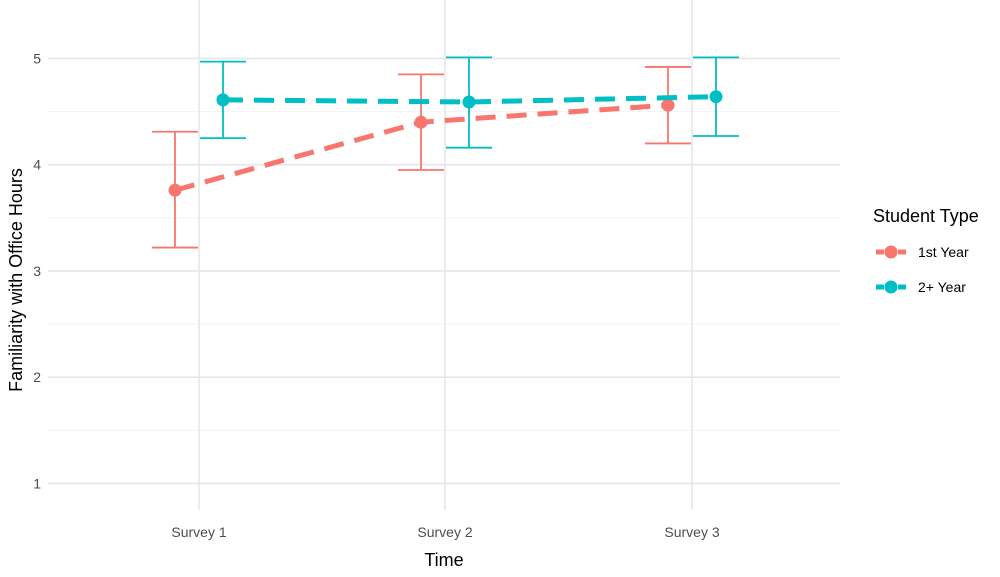 The height and width of the screenshot is (577, 1000). What do you see at coordinates (37, 165) in the screenshot?
I see `y-tick-label: 4` at bounding box center [37, 165].